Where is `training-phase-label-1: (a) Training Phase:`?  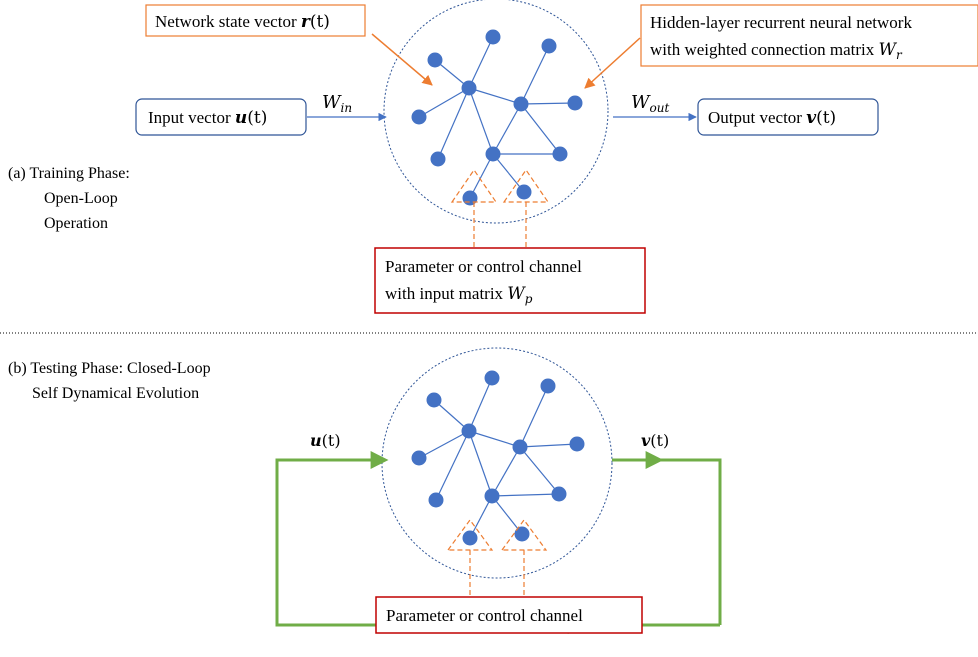 training-phase-label-1: (a) Training Phase: is located at coordinates (69, 173).